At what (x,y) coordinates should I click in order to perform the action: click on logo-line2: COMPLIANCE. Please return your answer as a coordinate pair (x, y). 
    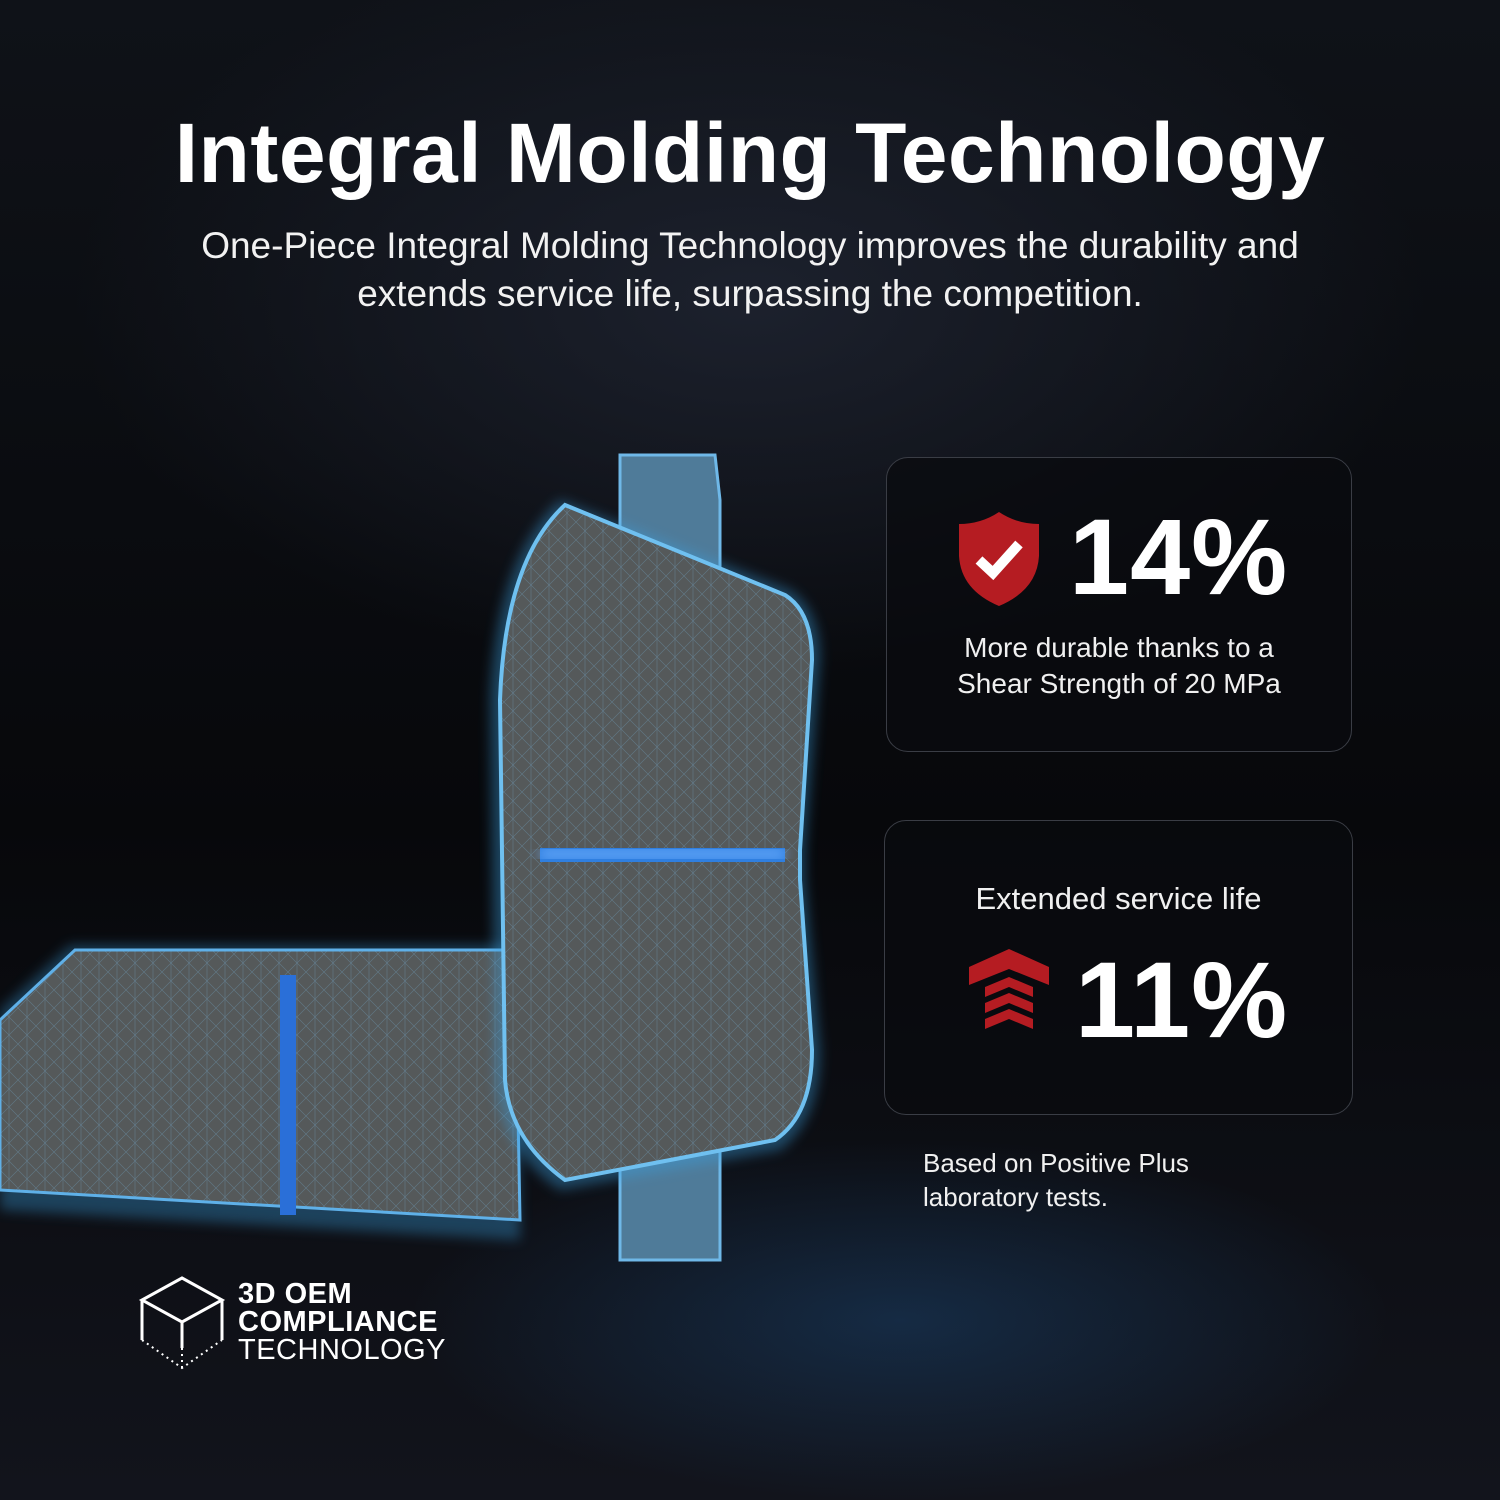
    Looking at the image, I should click on (338, 1322).